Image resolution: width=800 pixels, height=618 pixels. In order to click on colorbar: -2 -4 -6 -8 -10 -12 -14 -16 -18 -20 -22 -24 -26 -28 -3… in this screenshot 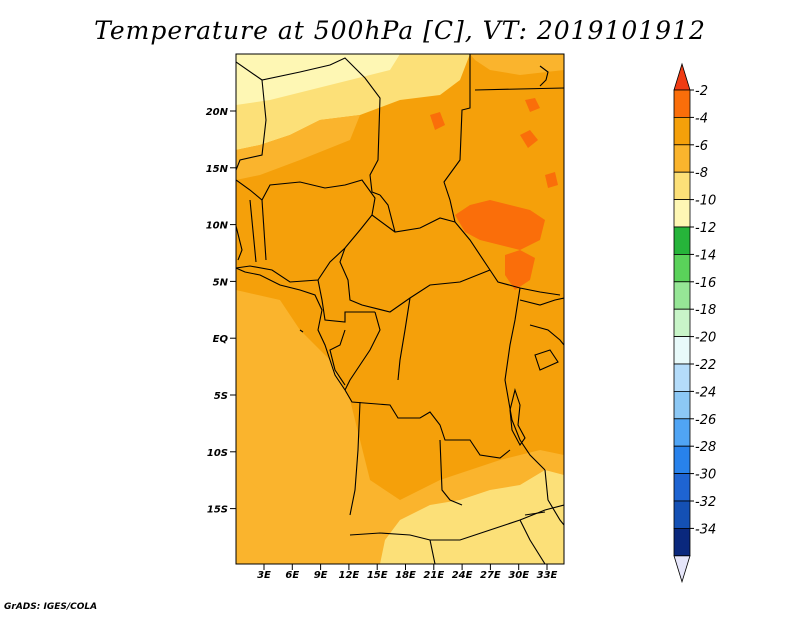, I will do `click(694, 323)`.